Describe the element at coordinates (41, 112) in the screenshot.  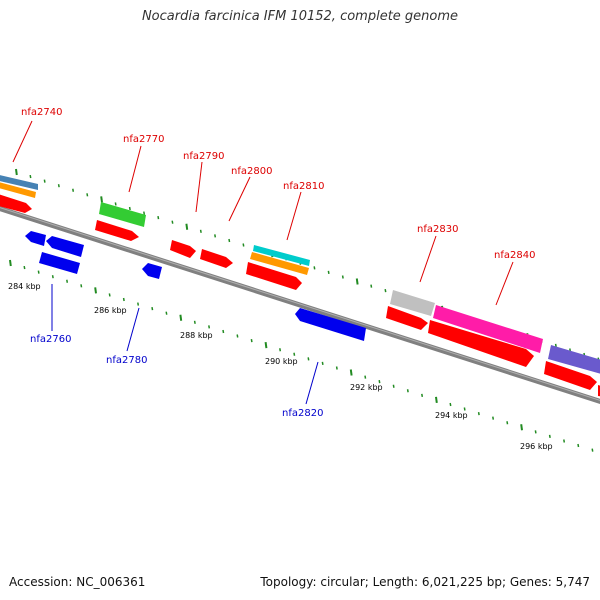
I see `gene-label: nfa2740` at that location.